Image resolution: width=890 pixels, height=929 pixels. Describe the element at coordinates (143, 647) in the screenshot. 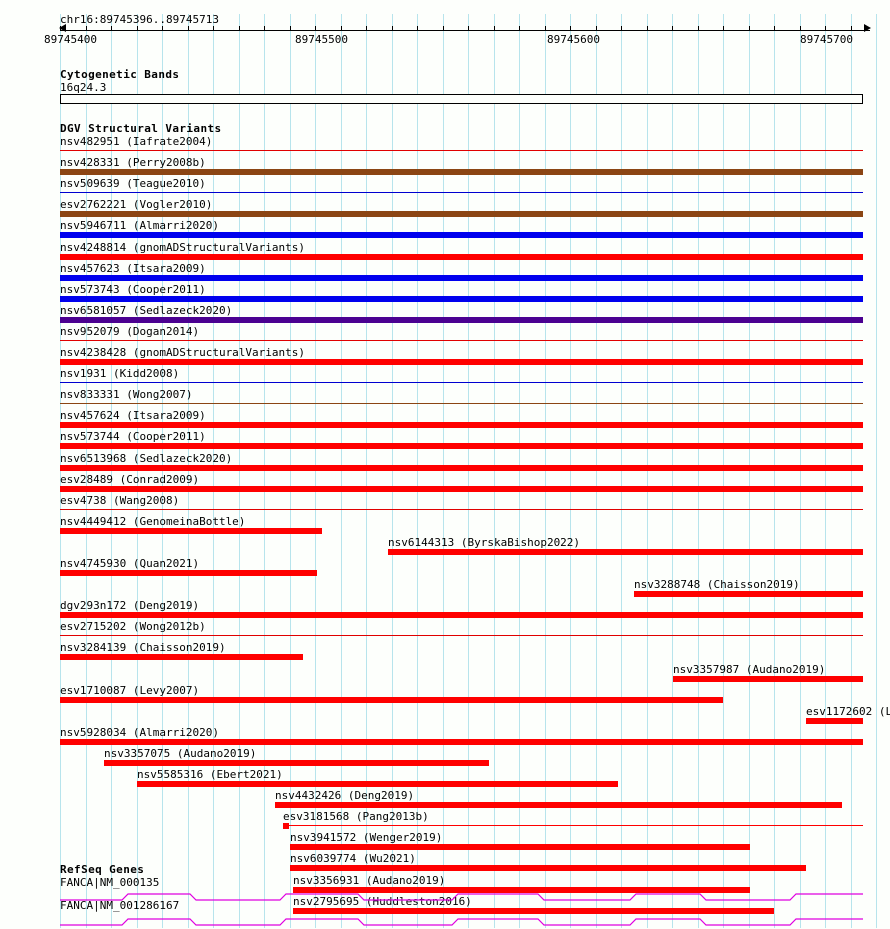

I see `variant-label: nsv3284139 (Chaisson2019)` at that location.